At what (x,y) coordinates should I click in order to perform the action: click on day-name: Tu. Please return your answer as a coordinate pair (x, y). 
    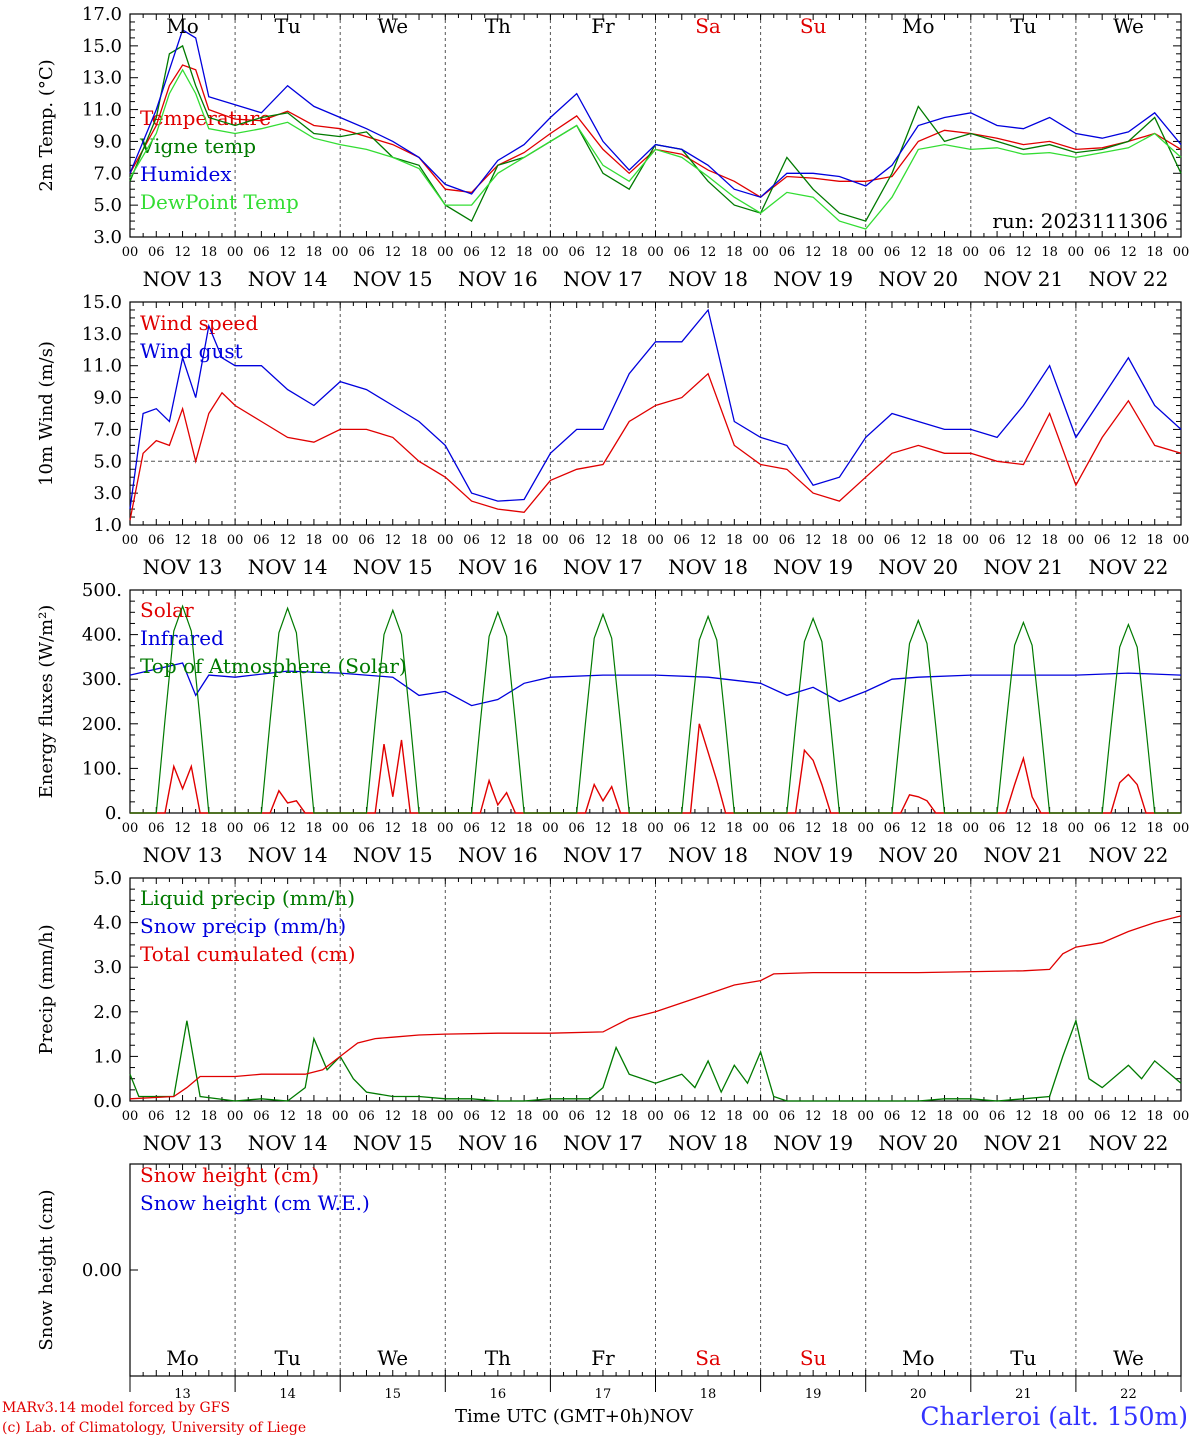
    Looking at the image, I should click on (1023, 26).